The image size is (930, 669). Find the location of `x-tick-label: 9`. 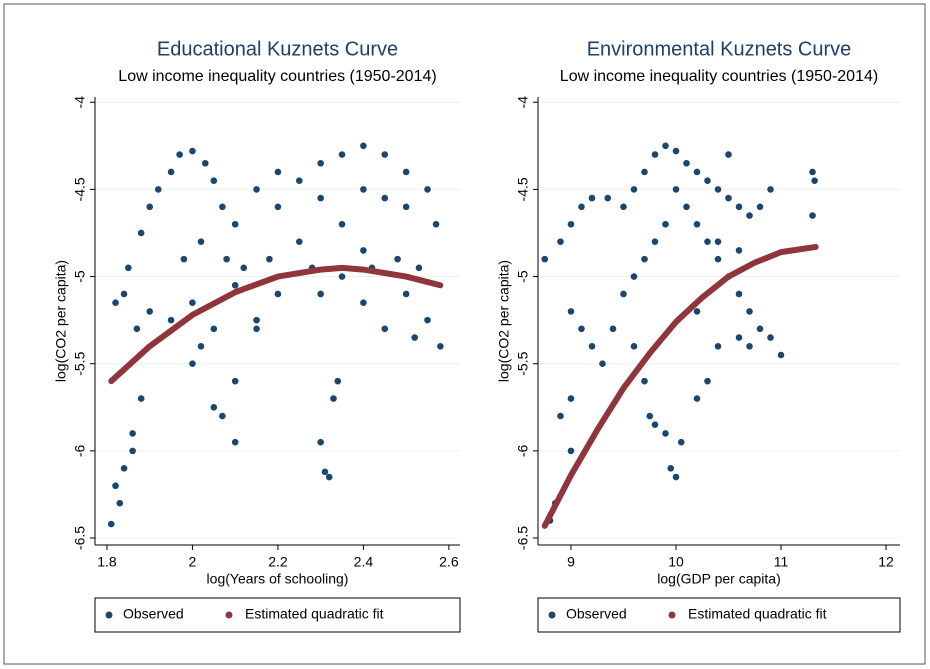

x-tick-label: 9 is located at coordinates (571, 562).